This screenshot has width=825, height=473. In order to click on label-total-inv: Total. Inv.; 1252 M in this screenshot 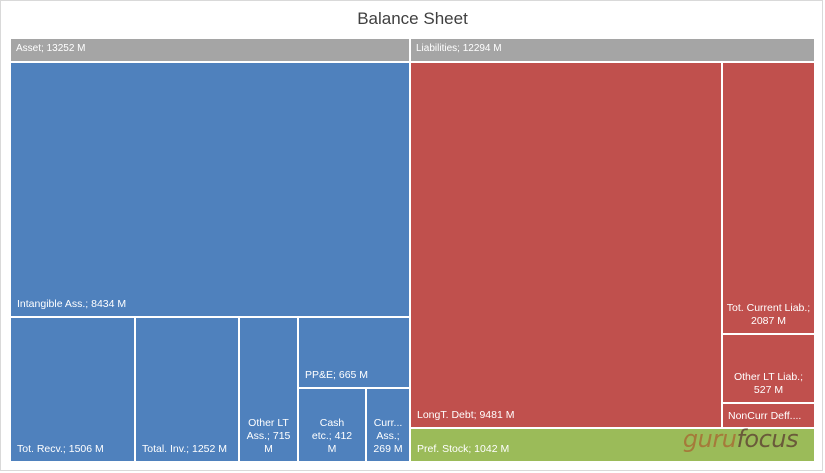, I will do `click(185, 449)`.